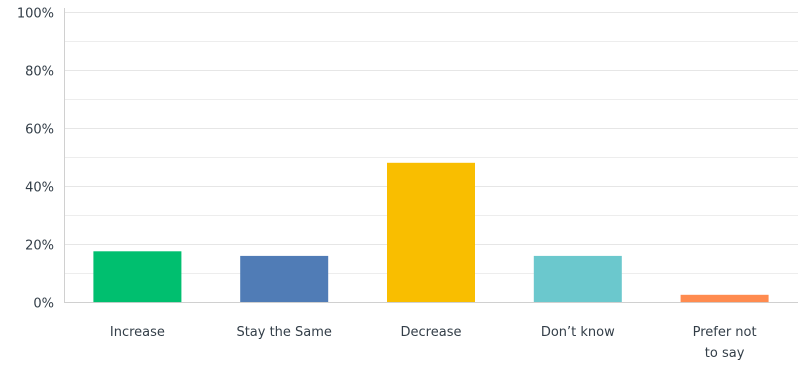 The width and height of the screenshot is (798, 365). What do you see at coordinates (431, 332) in the screenshot?
I see `category-label: Decrease` at bounding box center [431, 332].